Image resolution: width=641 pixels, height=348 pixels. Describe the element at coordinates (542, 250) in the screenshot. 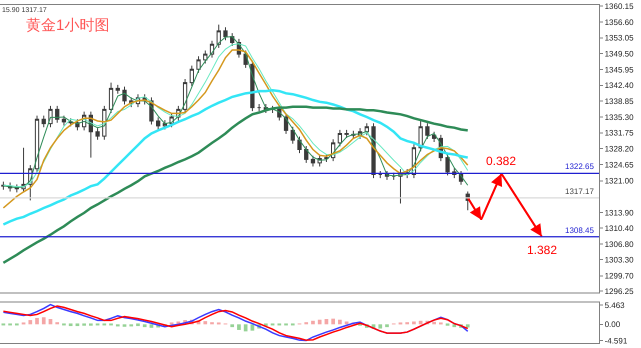

I see `annotation: 1.382` at that location.